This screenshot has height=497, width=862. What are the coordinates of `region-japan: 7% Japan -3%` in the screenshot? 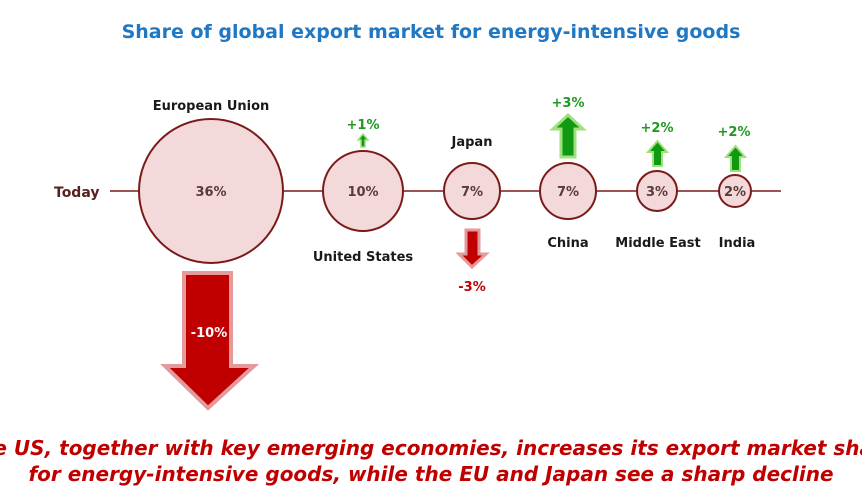 It's located at (472, 215).